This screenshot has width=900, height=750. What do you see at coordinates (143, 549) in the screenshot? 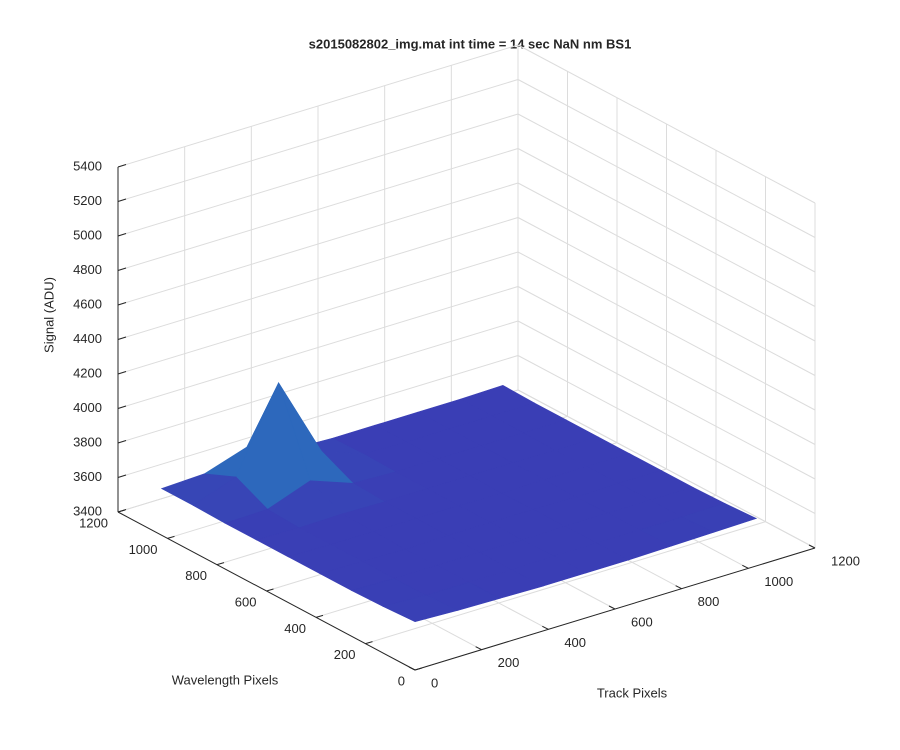
I see `y-tick-label: 1000` at bounding box center [143, 549].